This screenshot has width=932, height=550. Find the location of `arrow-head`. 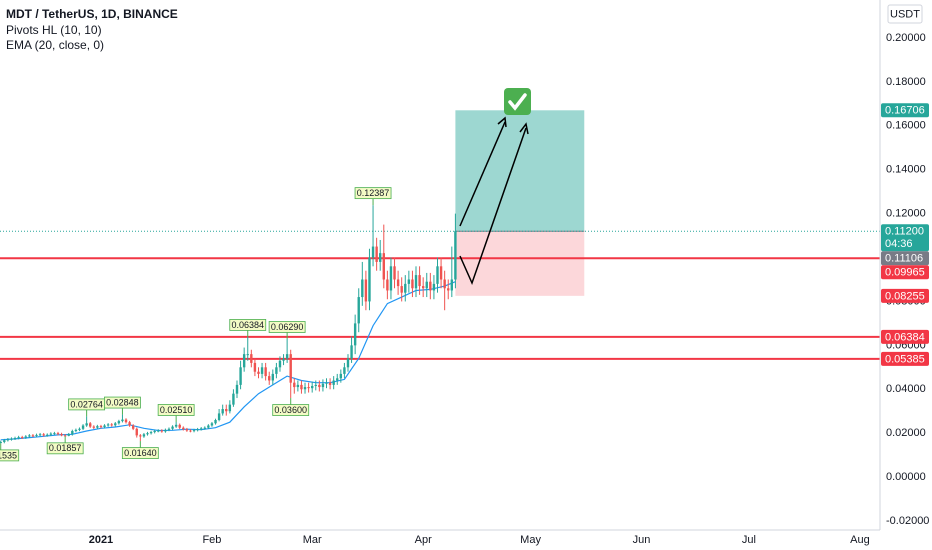

arrow-head is located at coordinates (502, 122).